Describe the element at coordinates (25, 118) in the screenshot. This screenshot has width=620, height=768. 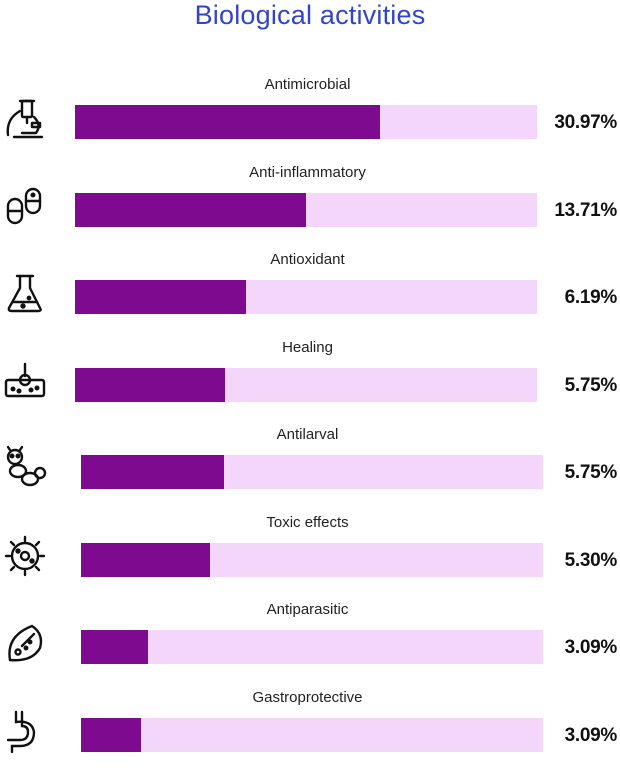
I see `microscope-icon` at that location.